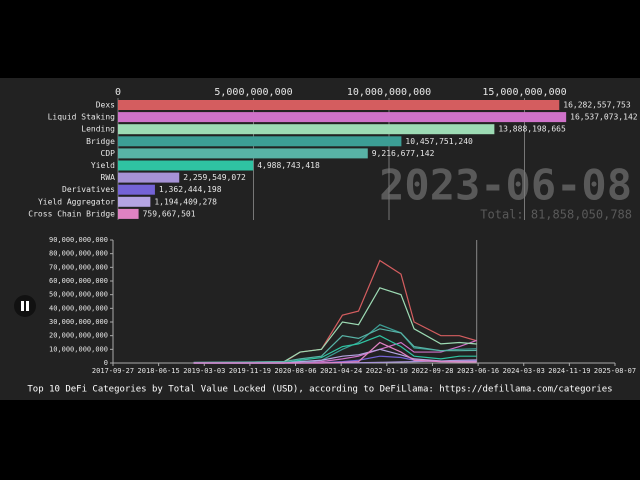  I want to click on x-tick-label: 2022-09-28, so click(432, 371).